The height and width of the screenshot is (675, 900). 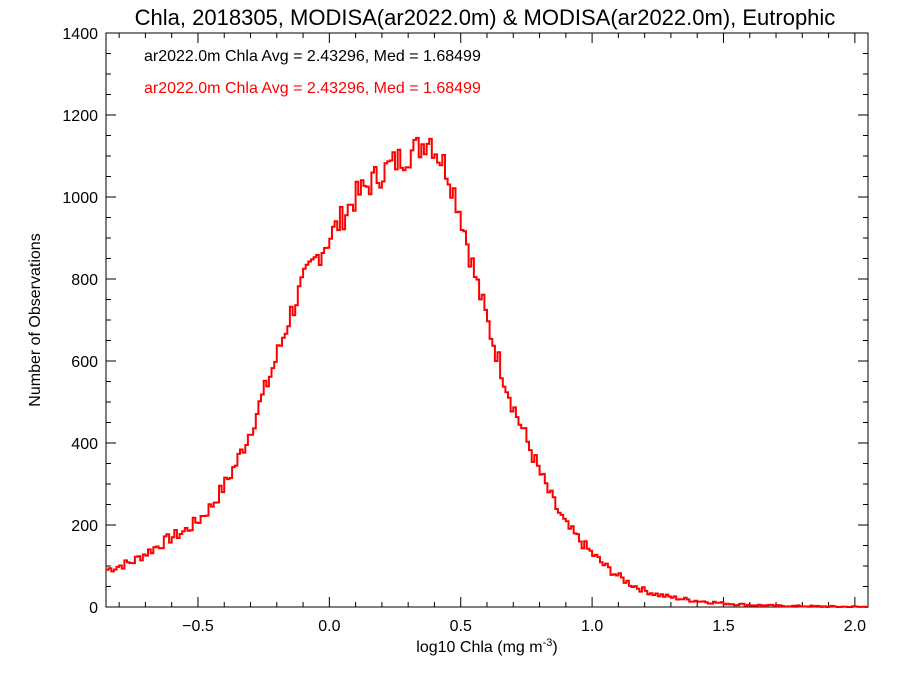 I want to click on x-tick-label: −0.5, so click(x=198, y=626).